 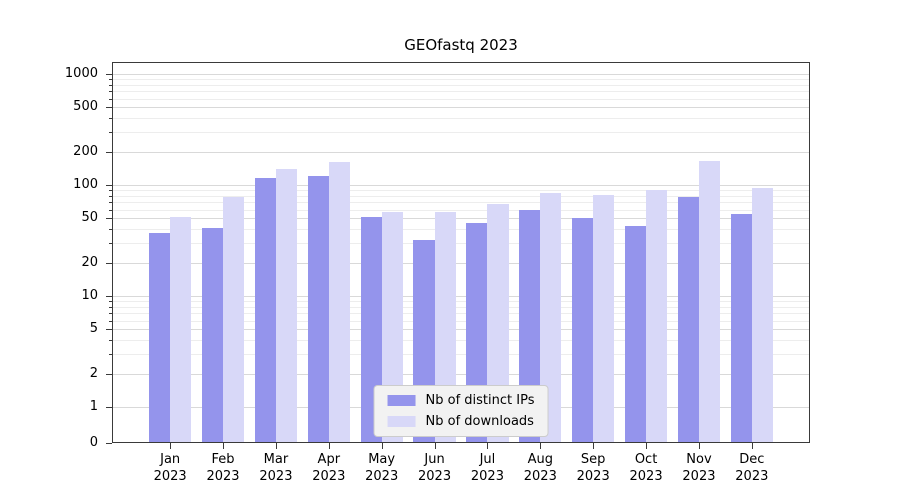 What do you see at coordinates (540, 468) in the screenshot?
I see `x-tick-label: Aug 2023` at bounding box center [540, 468].